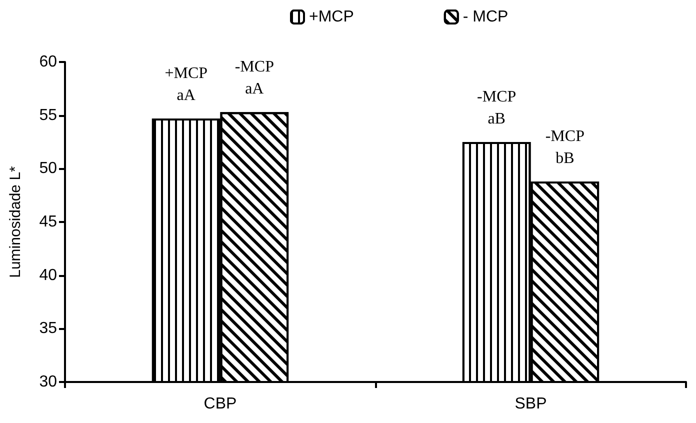 The width and height of the screenshot is (696, 423). What do you see at coordinates (48, 62) in the screenshot?
I see `y-tick-label: 60` at bounding box center [48, 62].